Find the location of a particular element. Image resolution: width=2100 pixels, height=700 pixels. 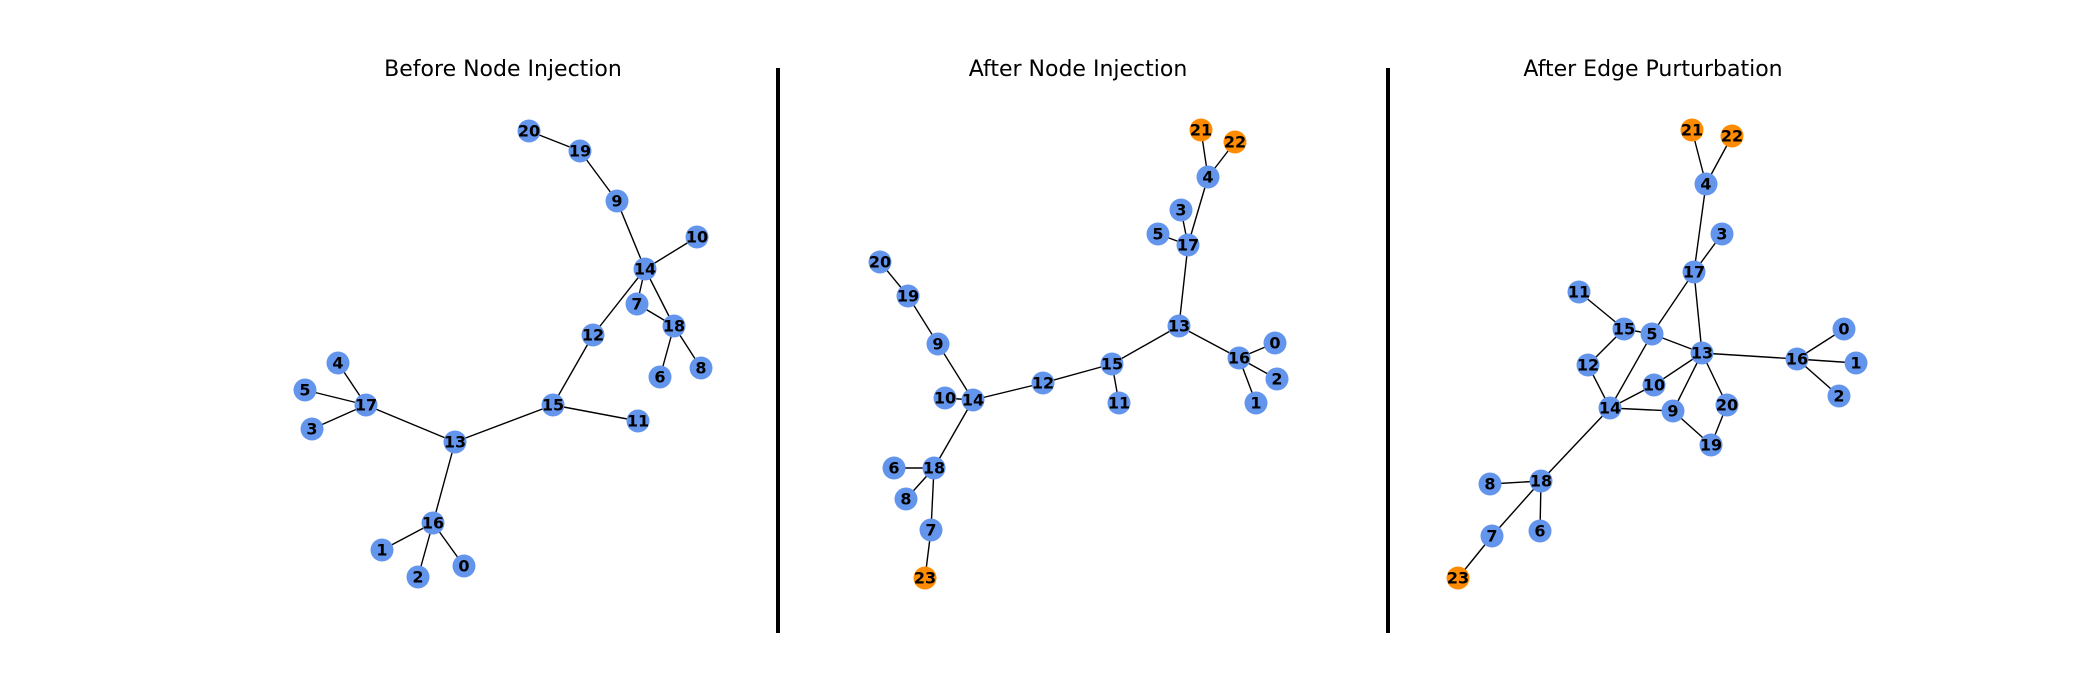

node-label: 3 is located at coordinates (1721, 234).